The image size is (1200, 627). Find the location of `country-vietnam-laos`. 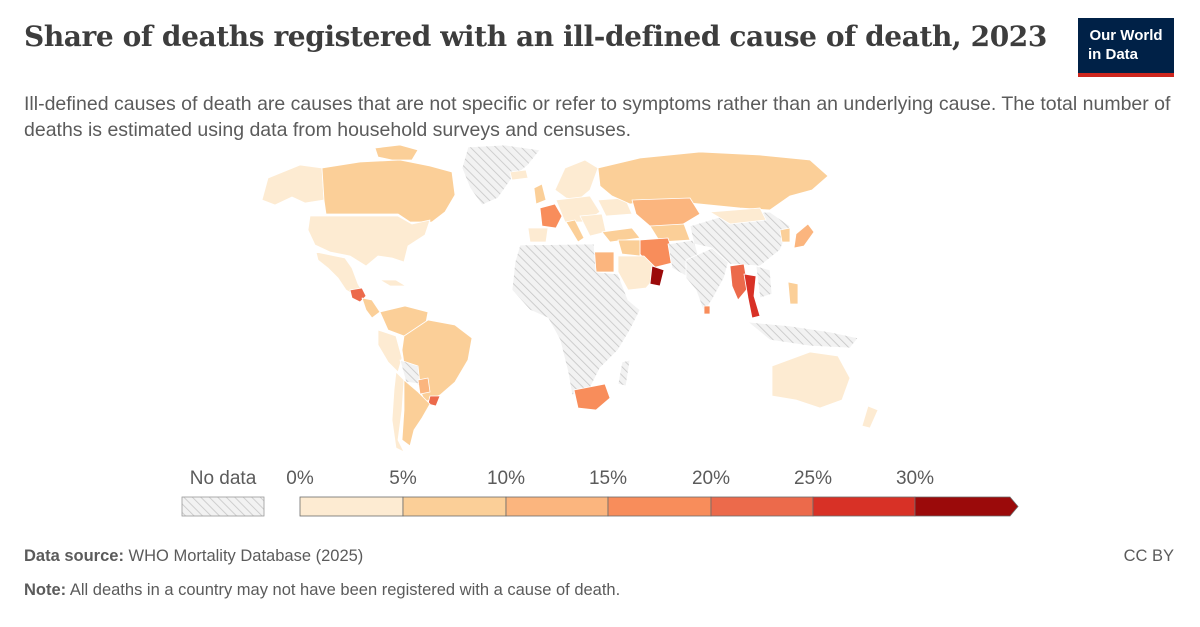

country-vietnam-laos is located at coordinates (764, 282).